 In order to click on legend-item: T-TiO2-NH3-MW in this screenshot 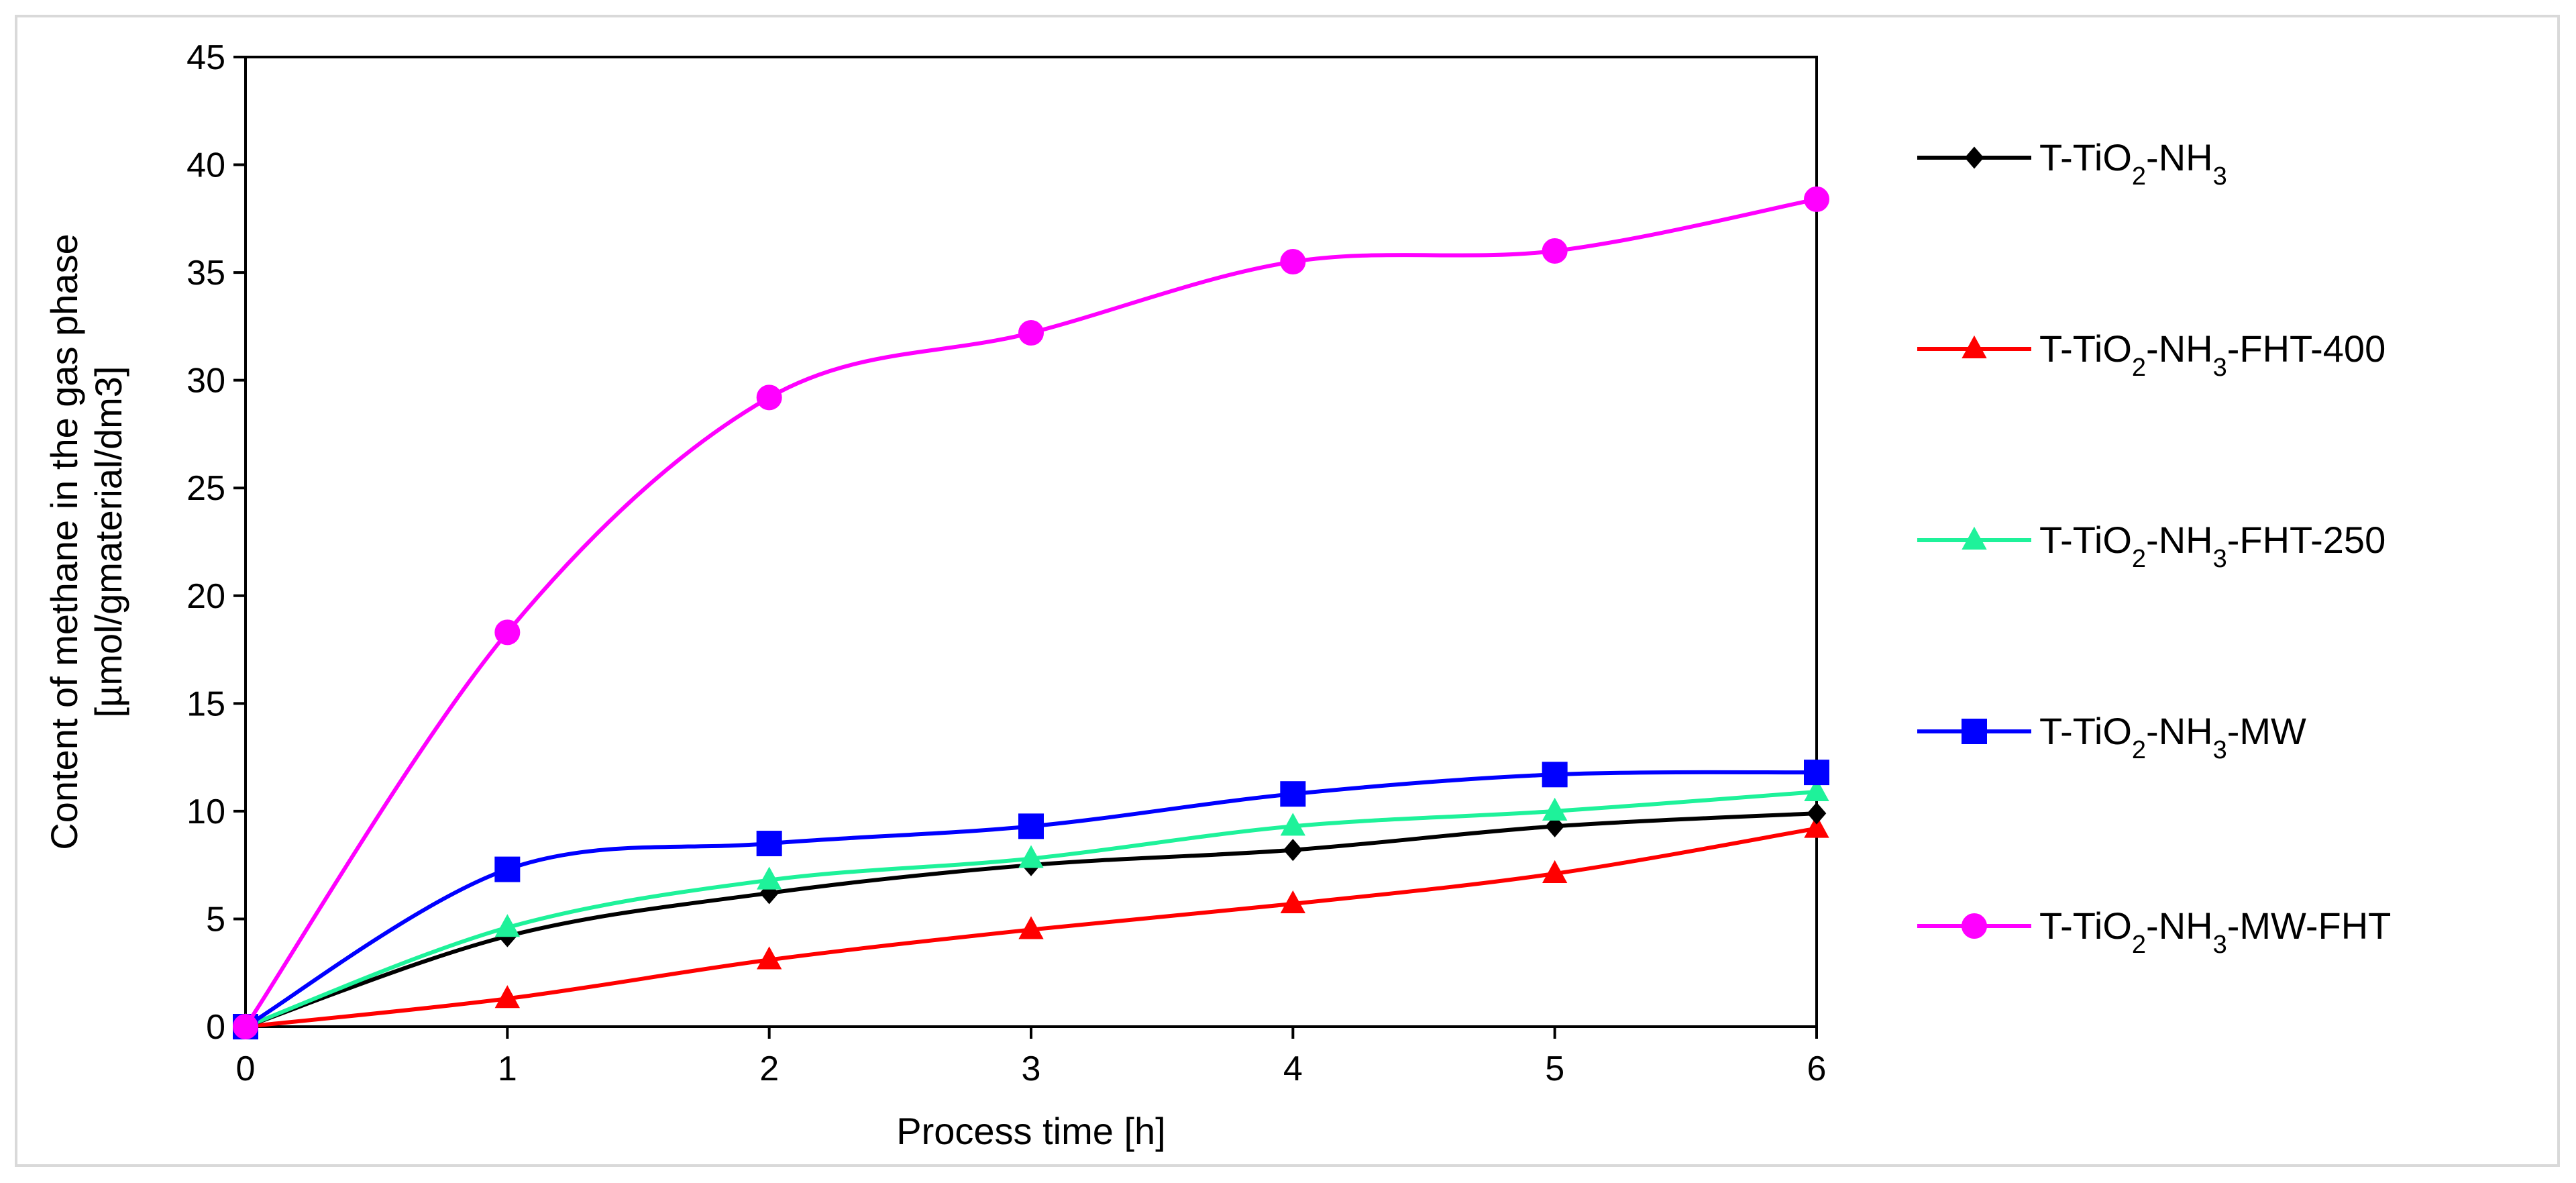, I will do `click(2111, 737)`.